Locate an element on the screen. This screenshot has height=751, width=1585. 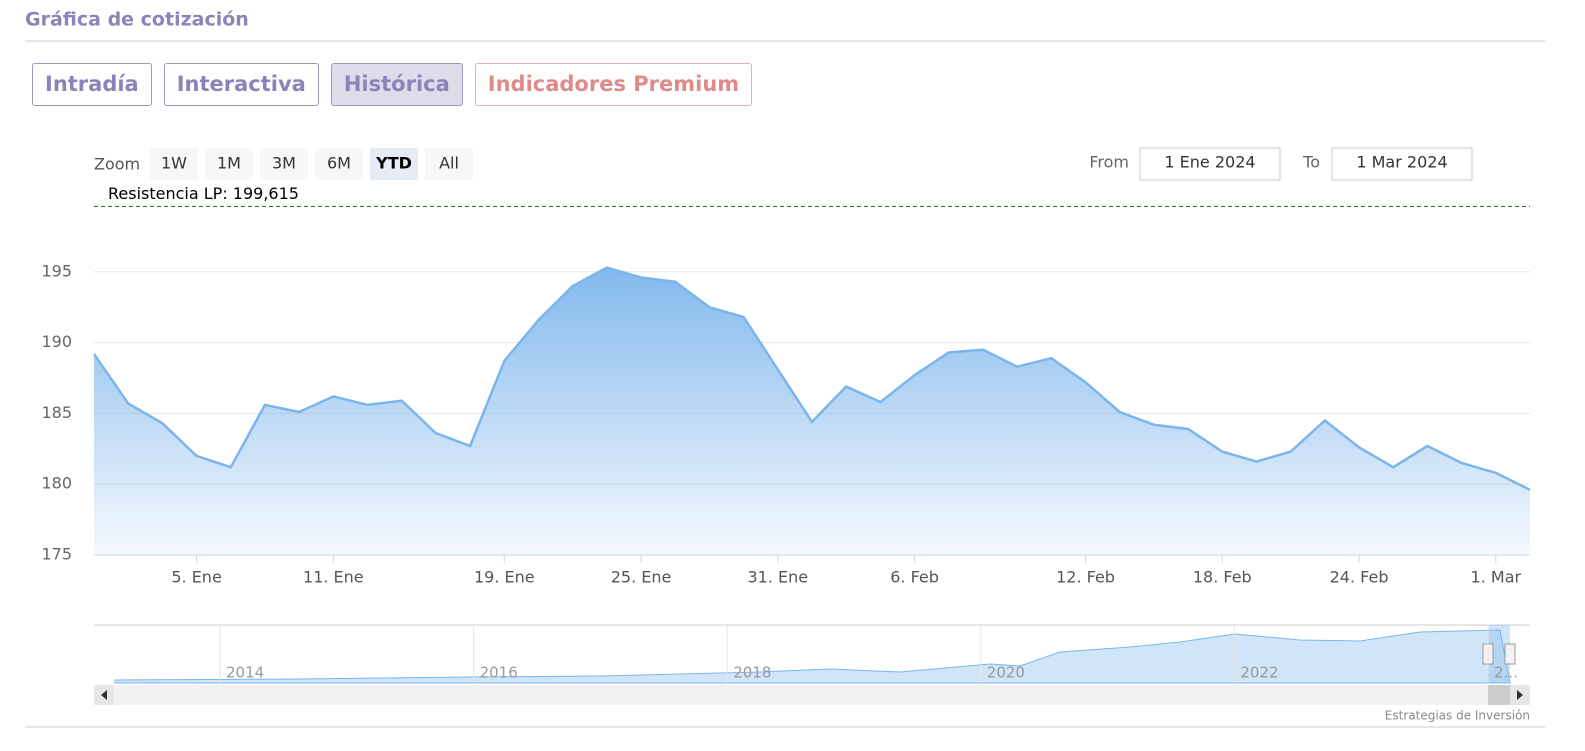
x-tick-label: 12. Feb is located at coordinates (1085, 577).